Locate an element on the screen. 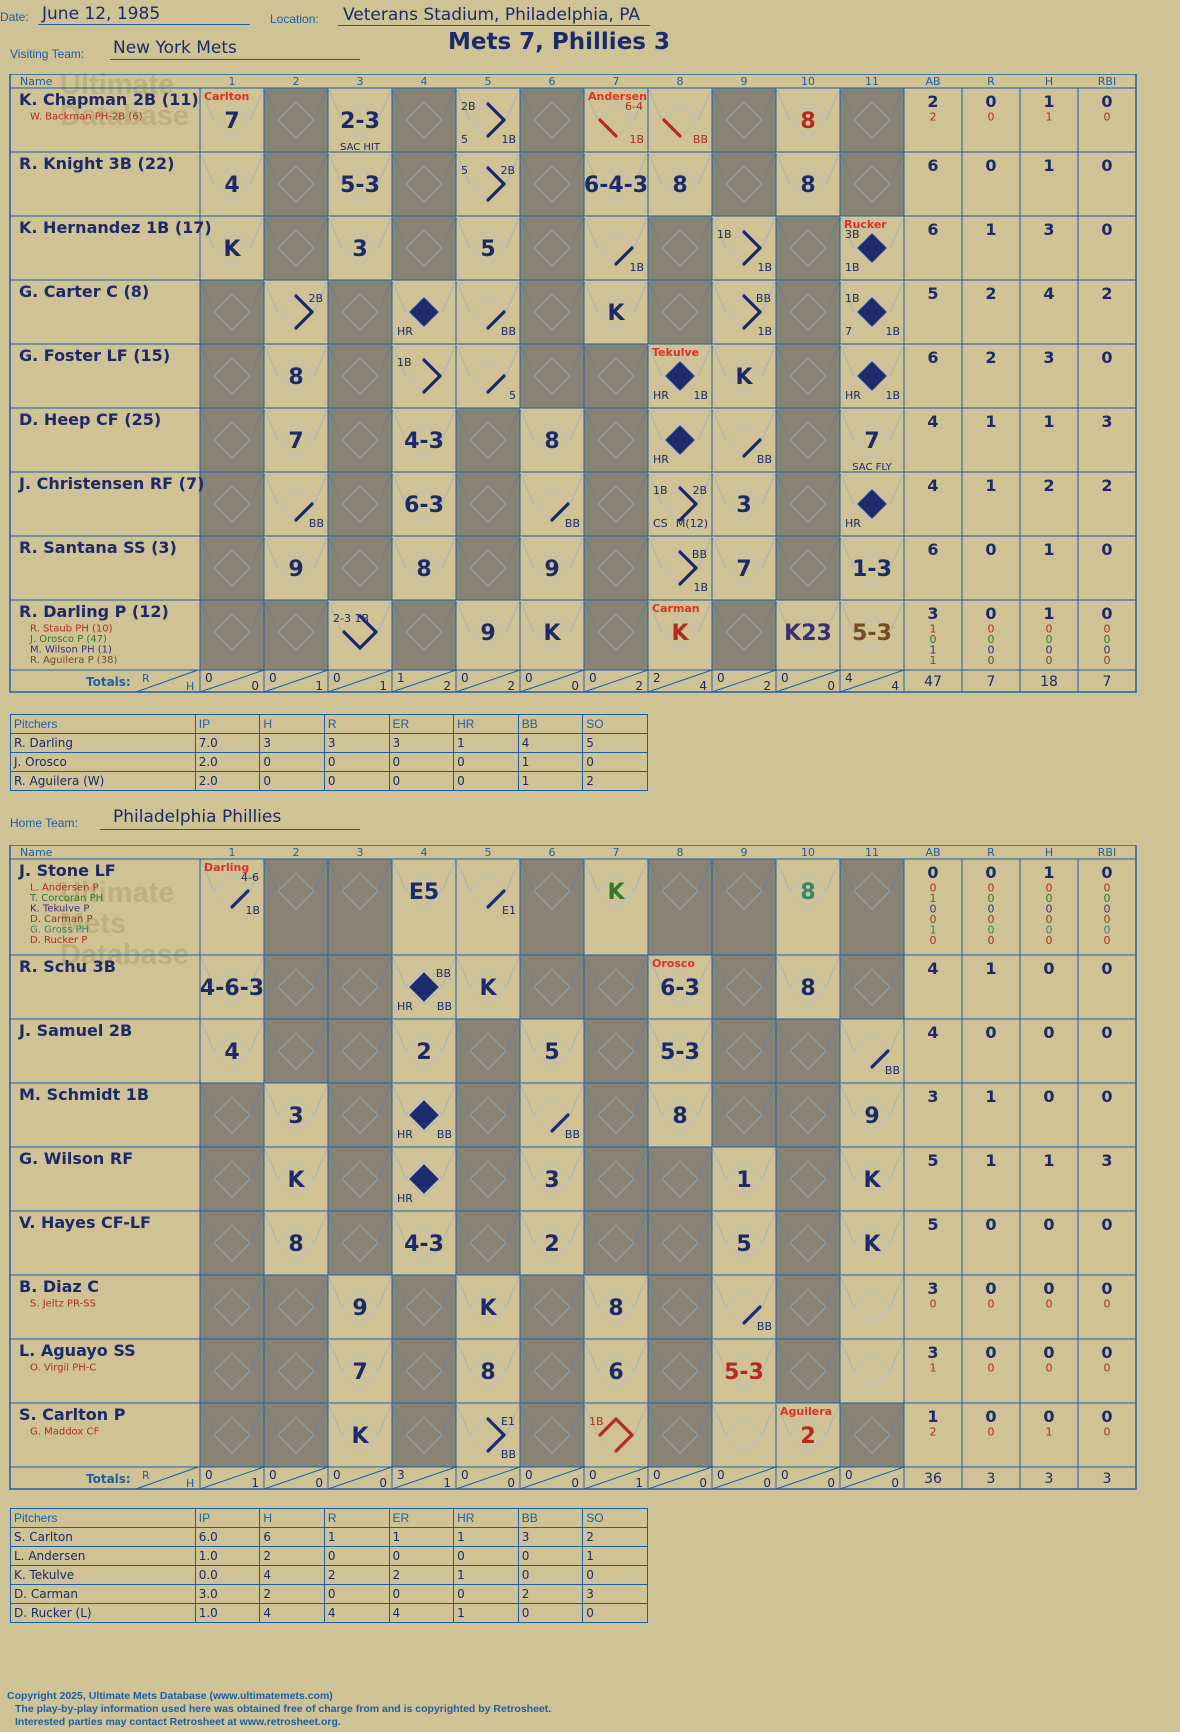 The width and height of the screenshot is (1180, 1732). player-name: S. Carlton P is located at coordinates (72, 1414).